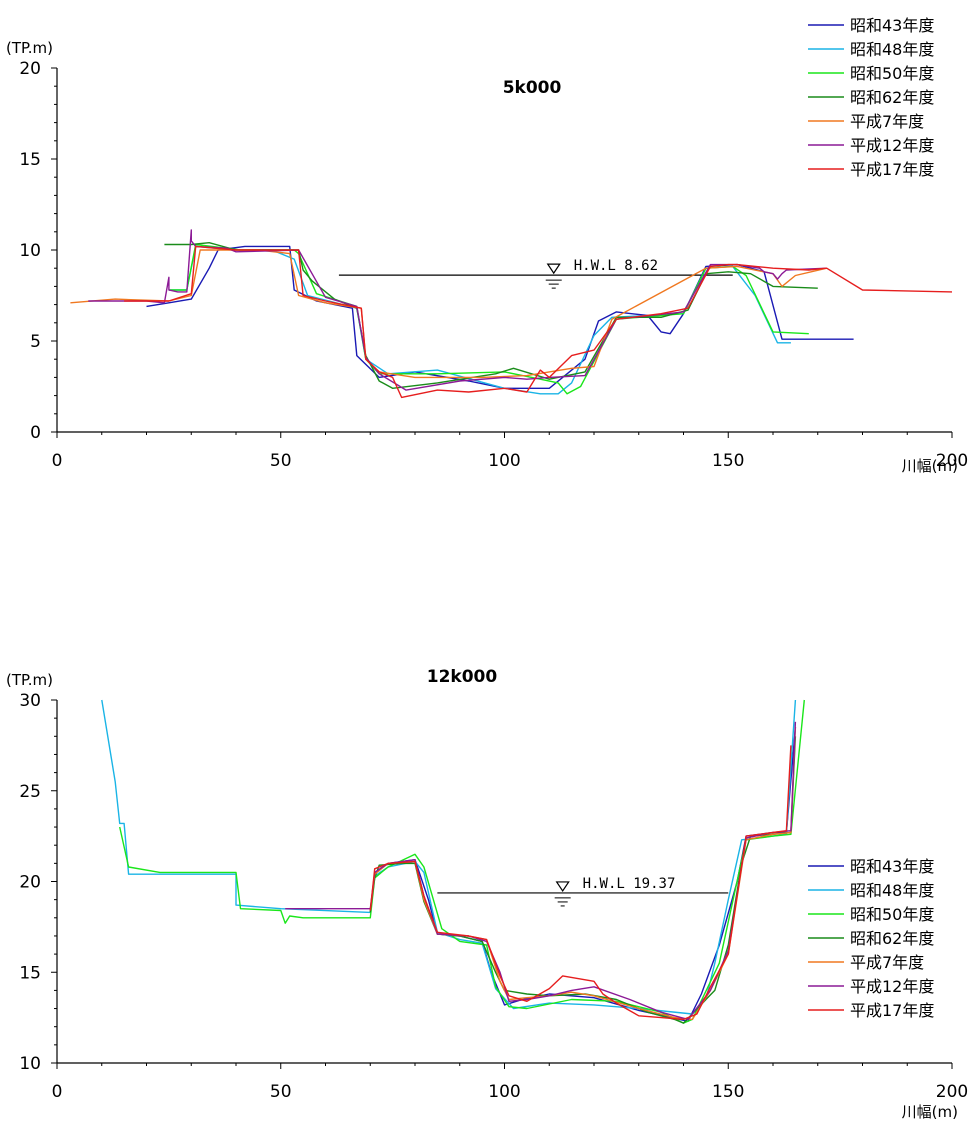  Describe the element at coordinates (30, 251) in the screenshot. I see `chart1-y-tick-label: 10` at that location.